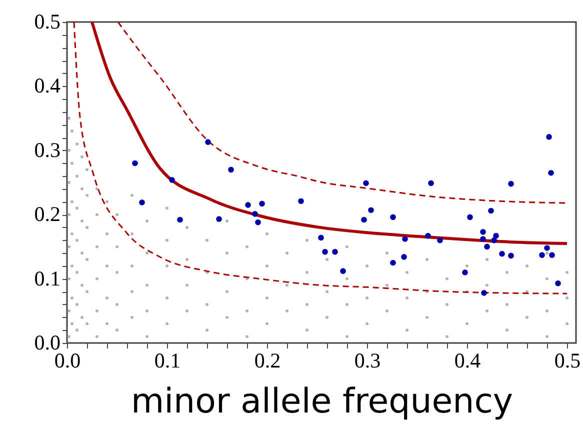  I want to click on x-tick-label: 0.3, so click(367, 360).